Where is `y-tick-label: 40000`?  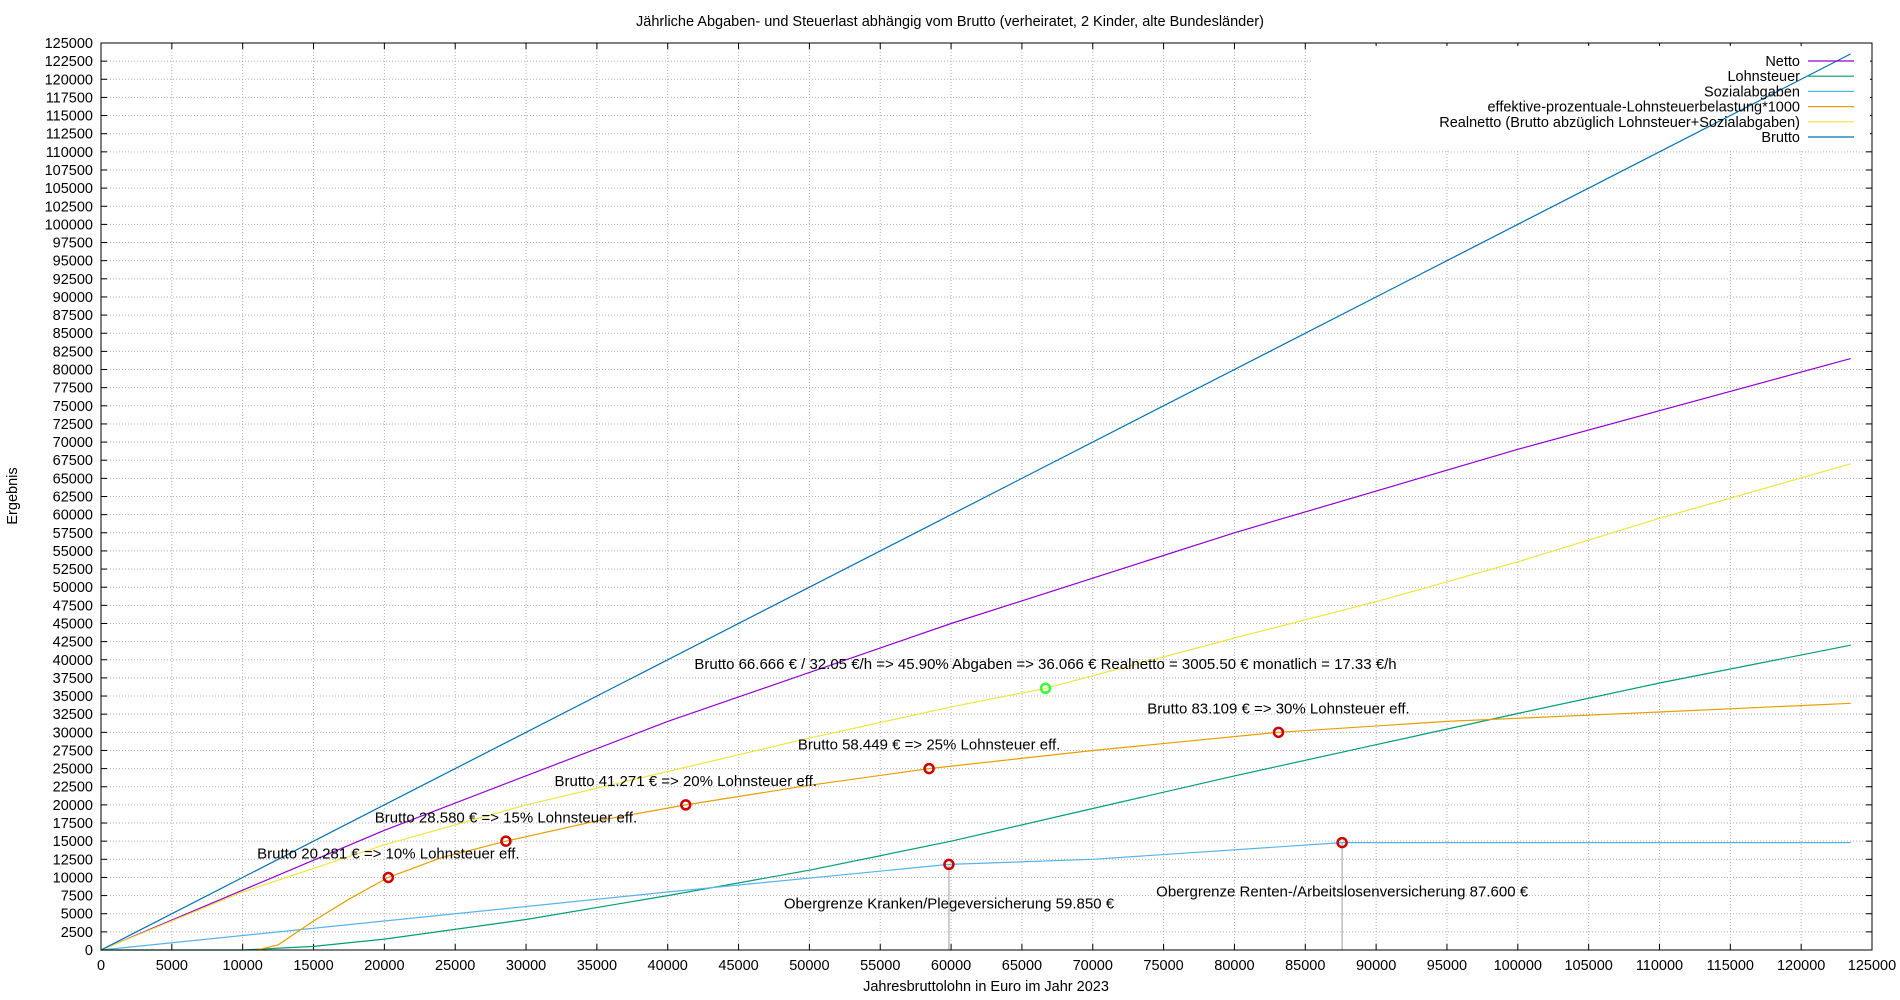
y-tick-label: 40000 is located at coordinates (73, 661).